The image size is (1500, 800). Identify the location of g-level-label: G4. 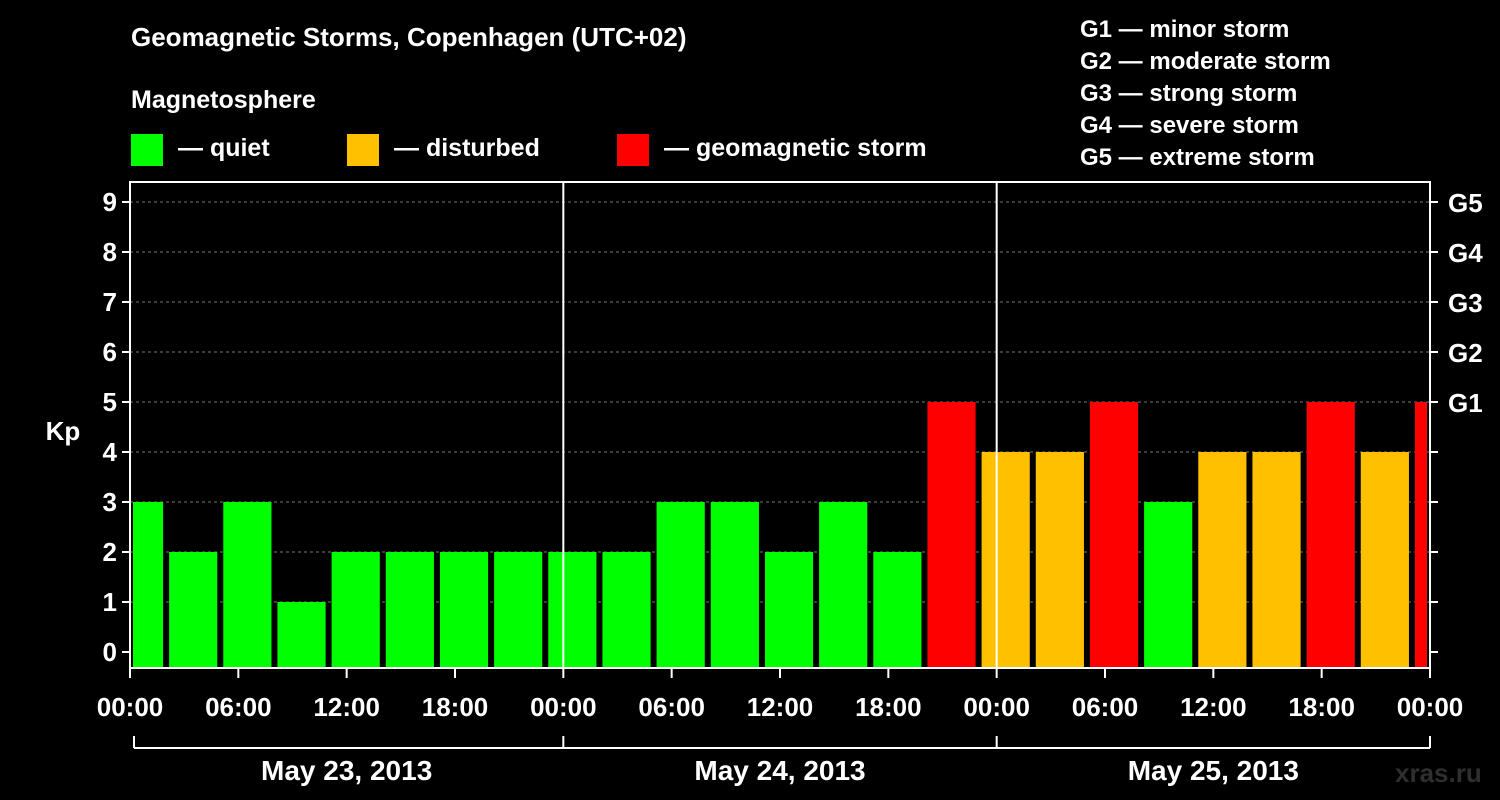
(1465, 253).